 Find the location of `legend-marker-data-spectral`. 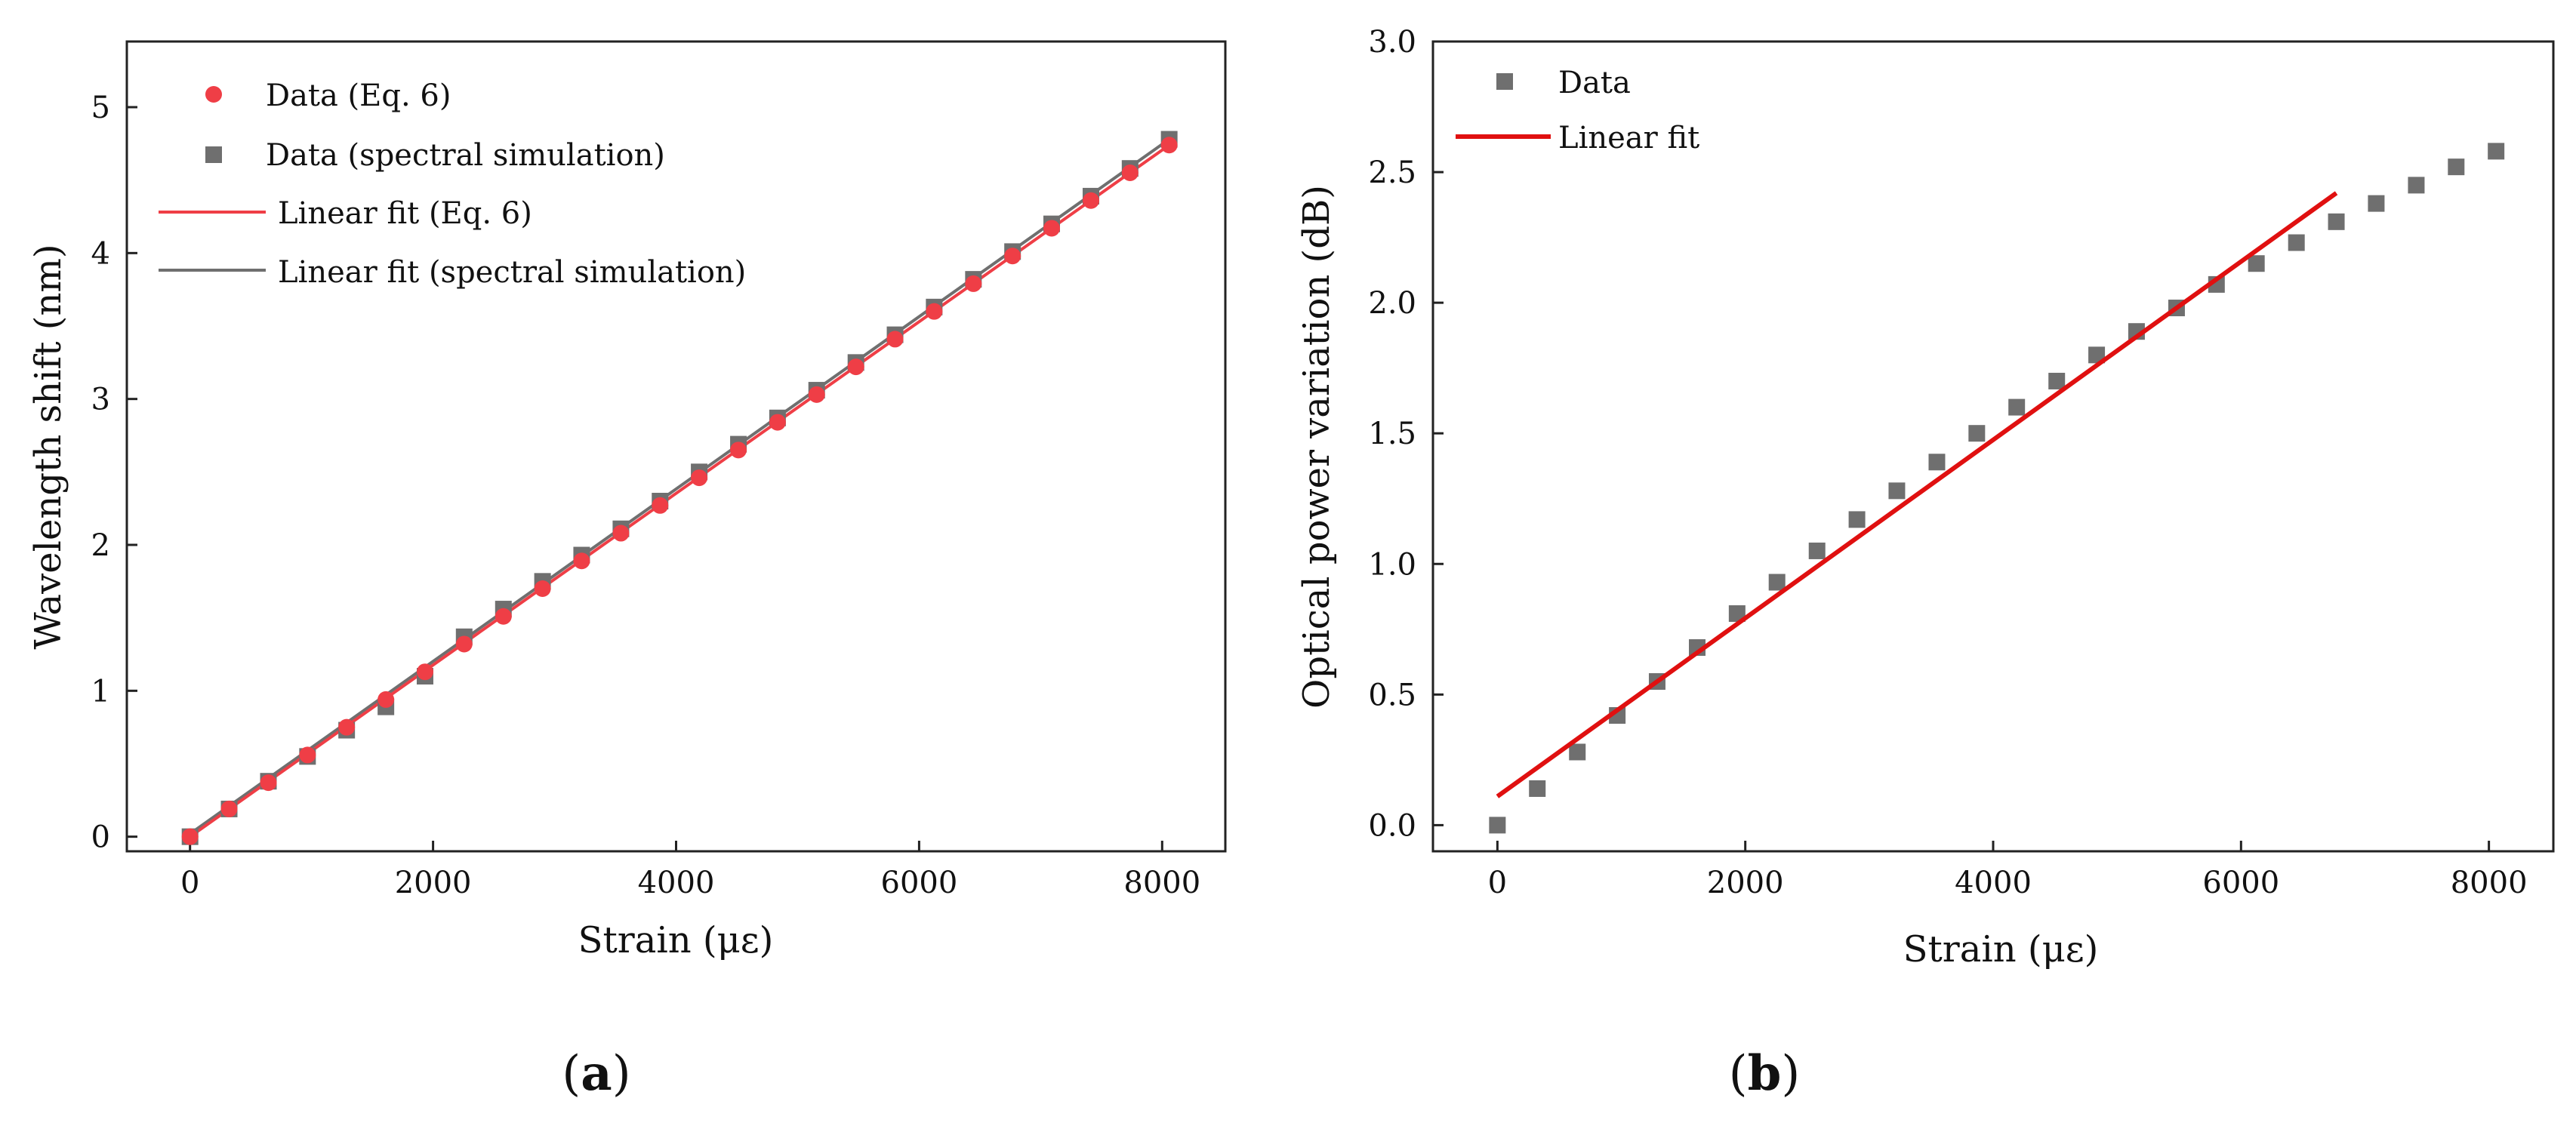

legend-marker-data-spectral is located at coordinates (214, 154).